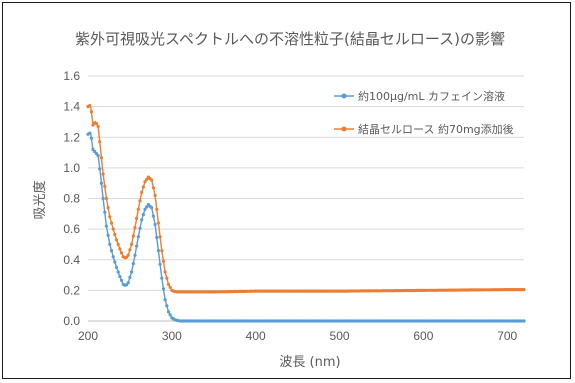  What do you see at coordinates (40, 199) in the screenshot?
I see `y-axis-label: 吸光度` at bounding box center [40, 199].